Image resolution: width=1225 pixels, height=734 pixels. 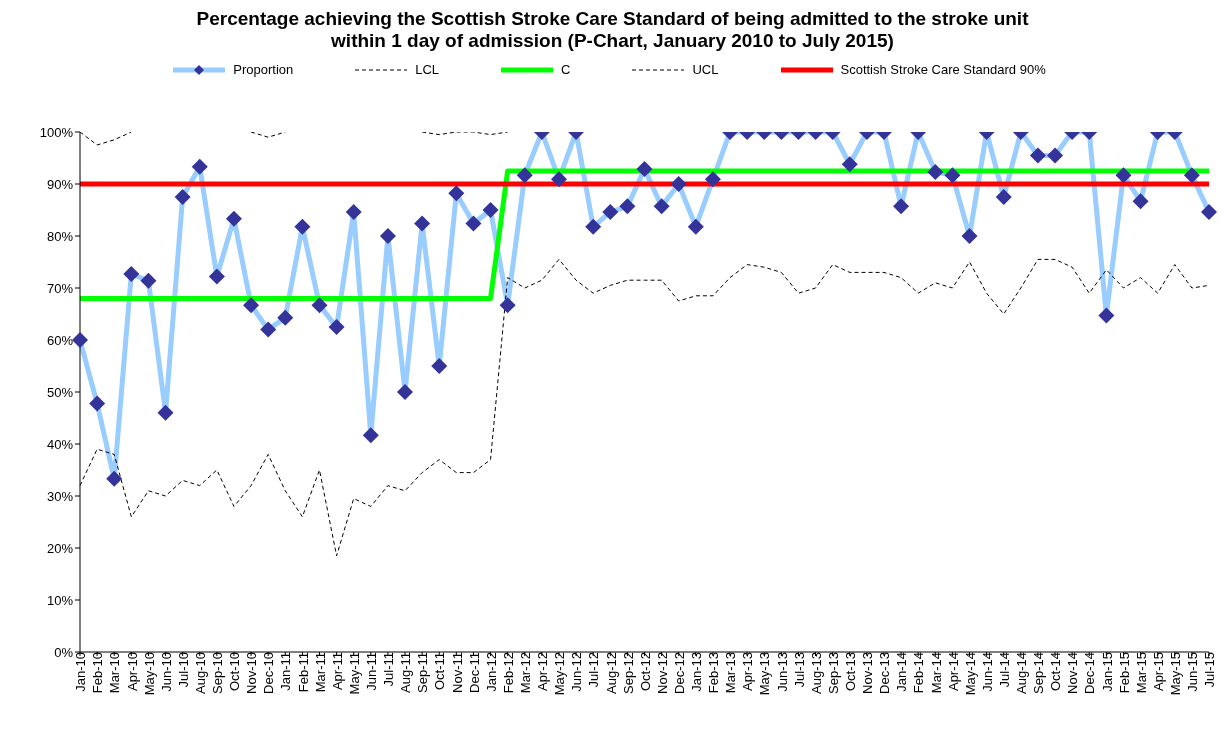 What do you see at coordinates (1210, 670) in the screenshot?
I see `x-tick-label: Jul-15` at bounding box center [1210, 670].